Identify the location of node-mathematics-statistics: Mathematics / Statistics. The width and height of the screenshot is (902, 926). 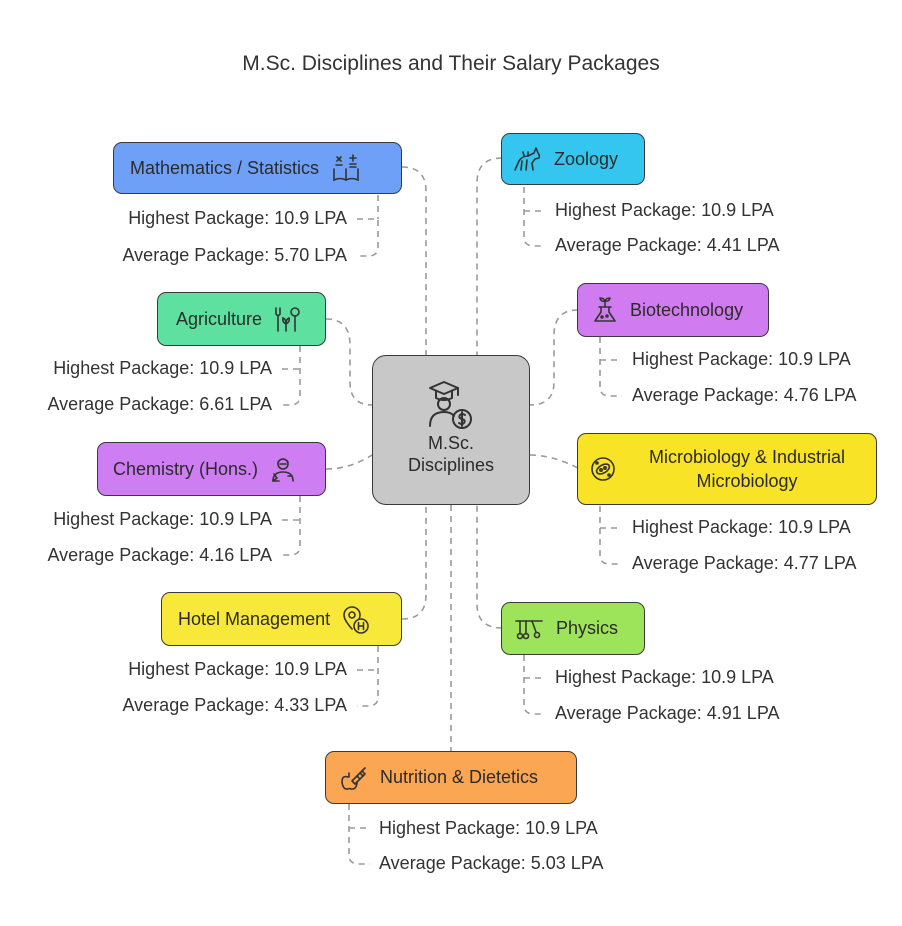
(257, 168).